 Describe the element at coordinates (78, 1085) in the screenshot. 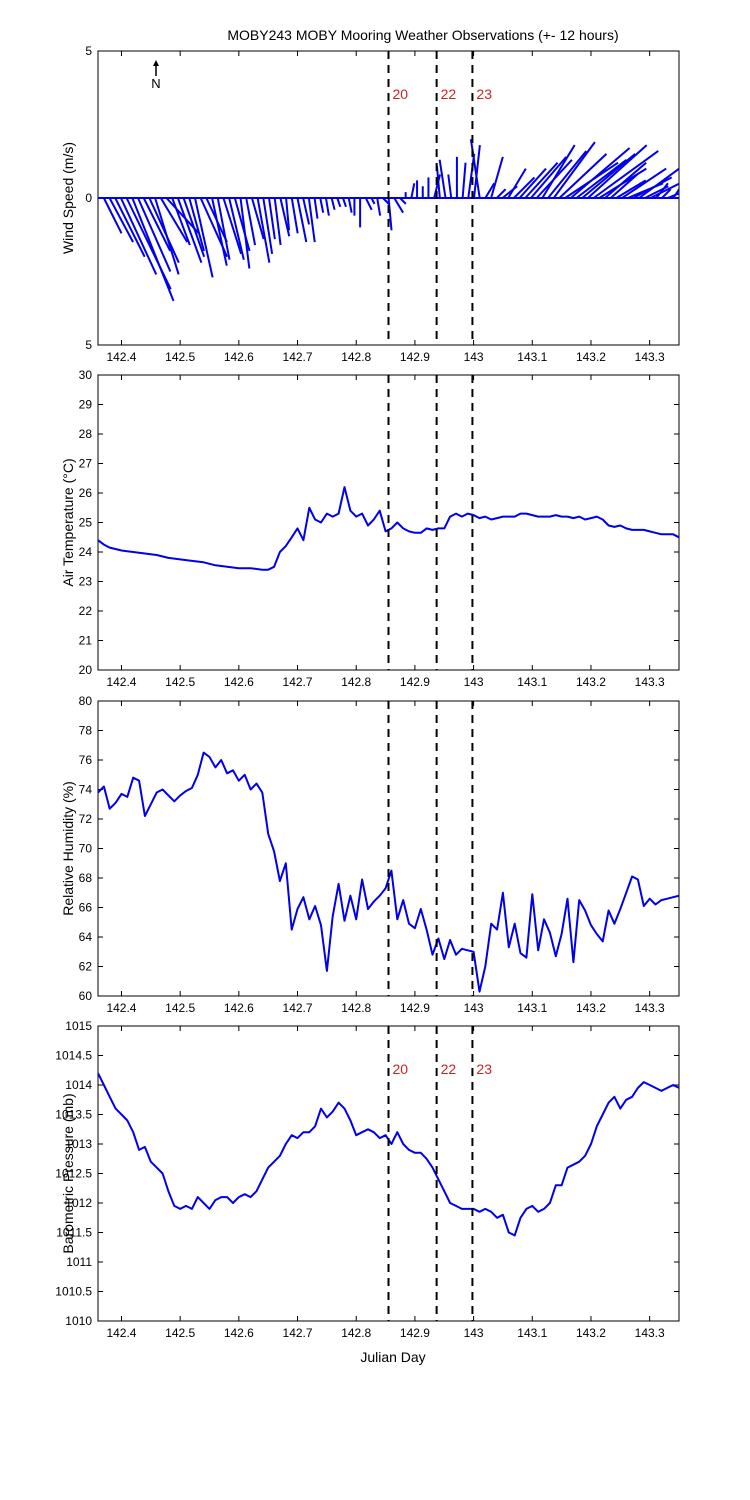

I see `y-tick-label: 1014` at that location.